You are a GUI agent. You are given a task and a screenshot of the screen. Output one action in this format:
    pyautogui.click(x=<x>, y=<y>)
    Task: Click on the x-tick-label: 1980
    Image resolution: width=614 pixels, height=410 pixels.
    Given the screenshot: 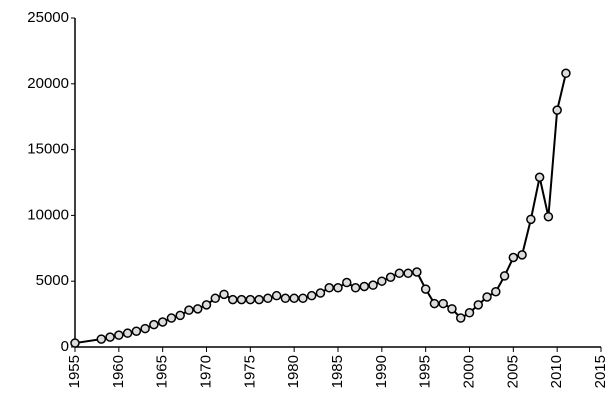 What is the action you would take?
    pyautogui.click(x=293, y=371)
    